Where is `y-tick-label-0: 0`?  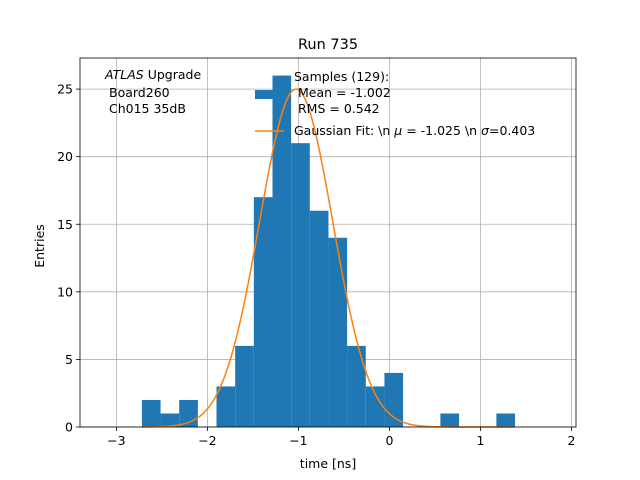
y-tick-label-0: 0 is located at coordinates (69, 427).